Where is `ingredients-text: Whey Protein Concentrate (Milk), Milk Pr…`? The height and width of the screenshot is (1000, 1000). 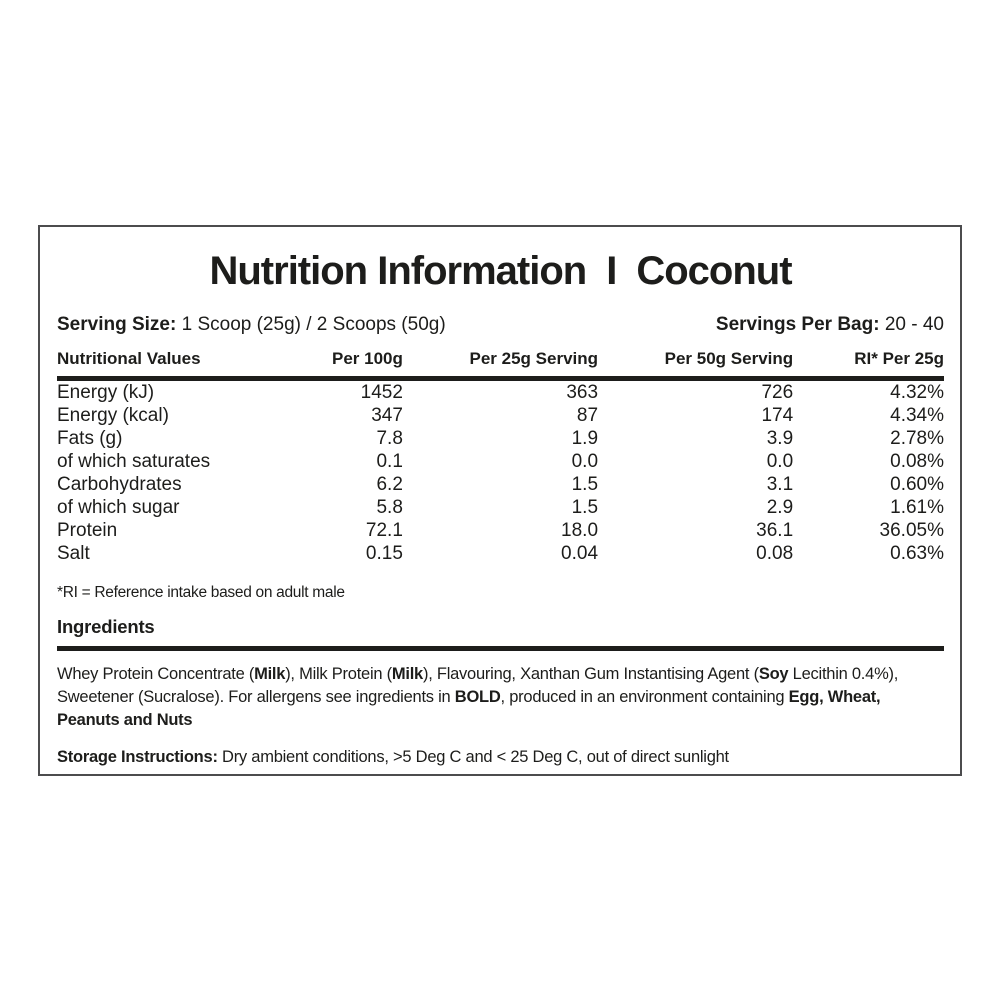
ingredients-text: Whey Protein Concentrate (Milk), Milk Pr… is located at coordinates (478, 697).